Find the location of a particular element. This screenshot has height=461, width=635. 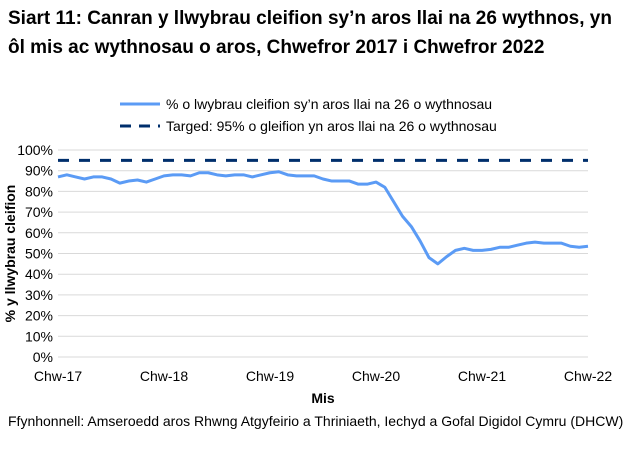

x-axis-label: Mis is located at coordinates (323, 398).